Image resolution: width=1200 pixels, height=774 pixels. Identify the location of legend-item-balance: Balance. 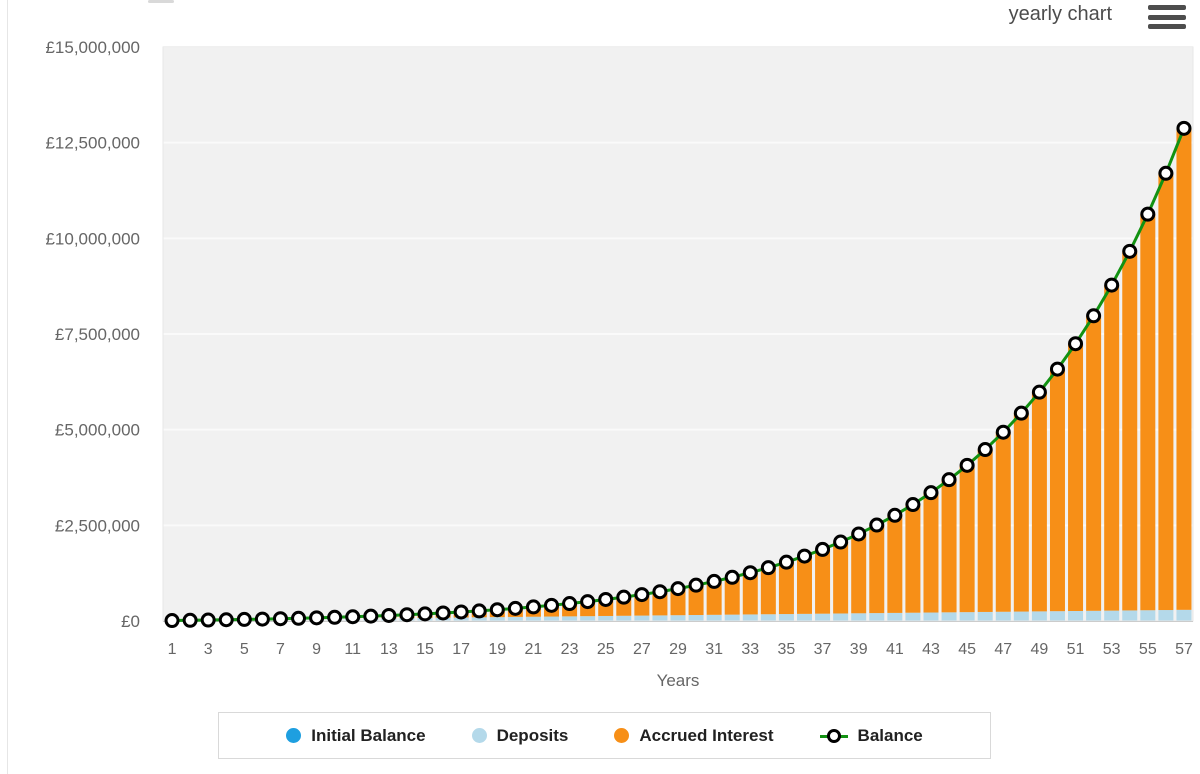
(871, 736).